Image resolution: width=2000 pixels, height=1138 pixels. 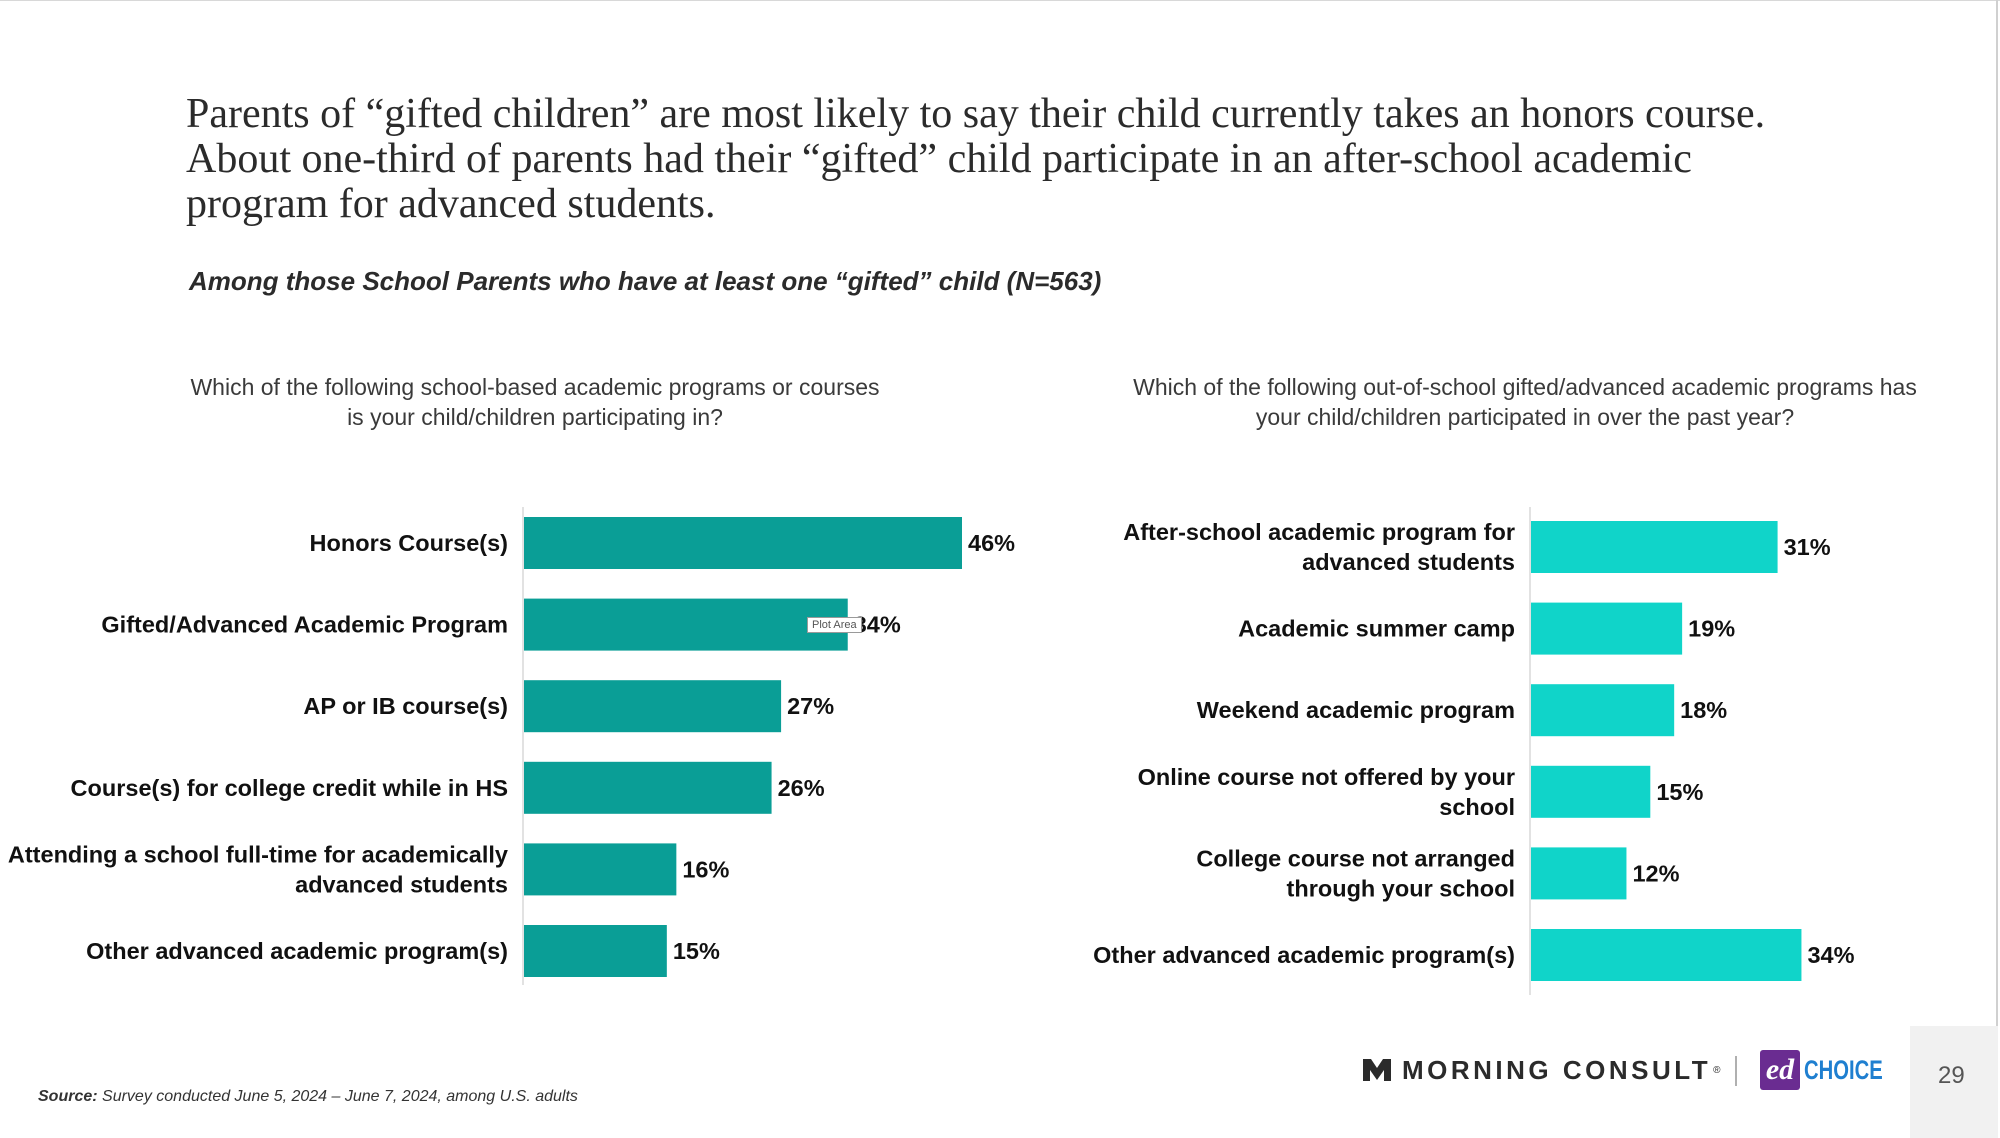 What do you see at coordinates (1326, 792) in the screenshot?
I see `right-chart-category-label: Online course not offered by your school` at bounding box center [1326, 792].